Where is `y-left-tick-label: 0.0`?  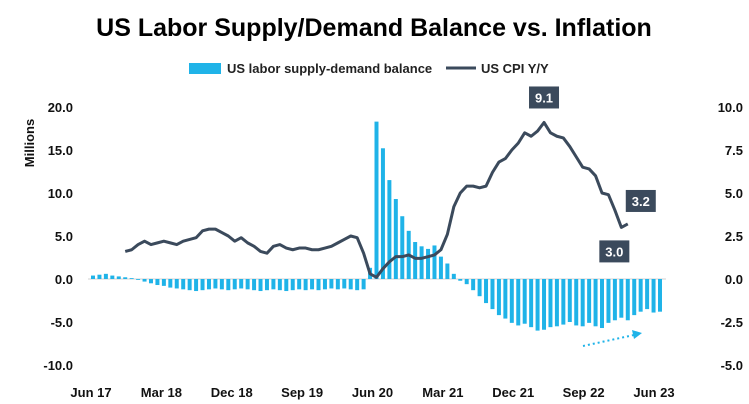
y-left-tick-label: 0.0 is located at coordinates (64, 279).